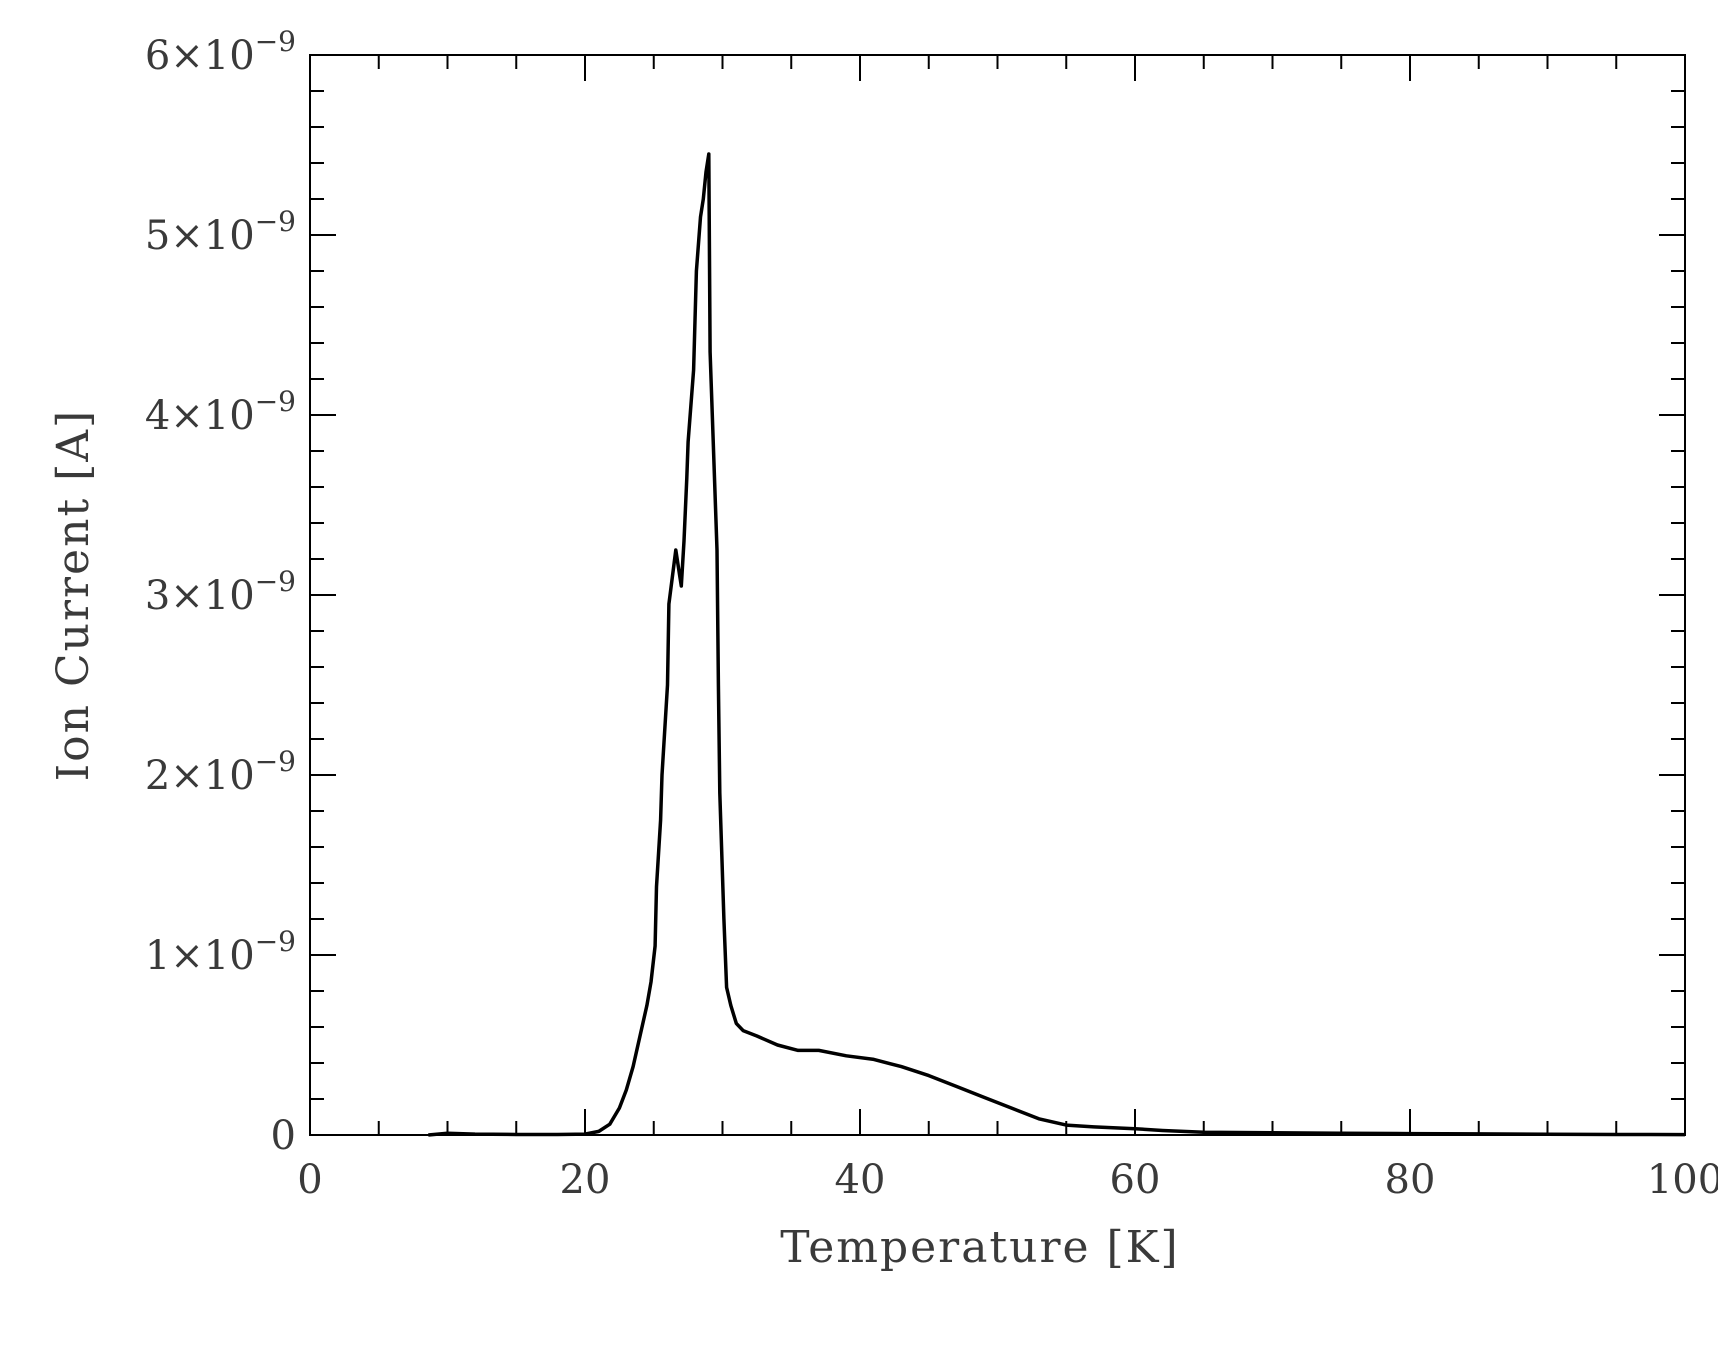 The height and width of the screenshot is (1346, 1718). Describe the element at coordinates (1682, 1180) in the screenshot. I see `x-tick-label: 100` at that location.